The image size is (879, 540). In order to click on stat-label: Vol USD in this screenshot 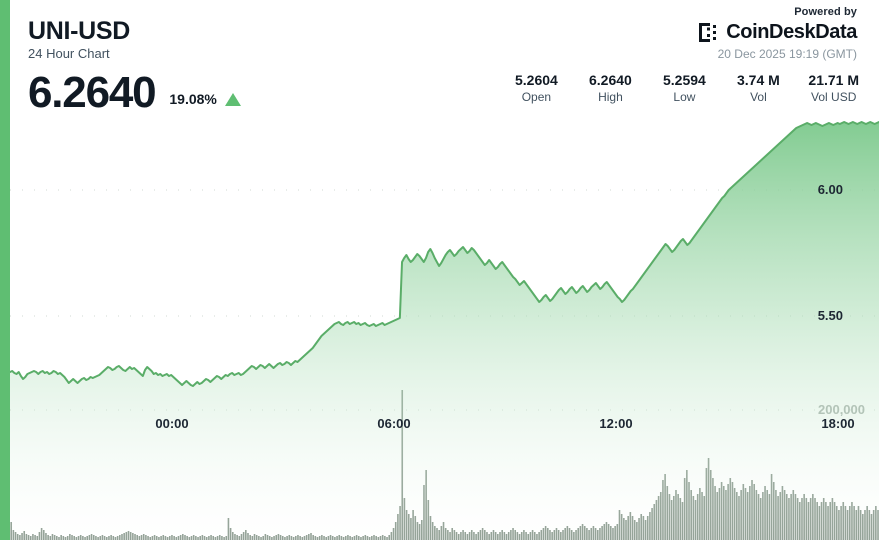, I will do `click(834, 97)`.